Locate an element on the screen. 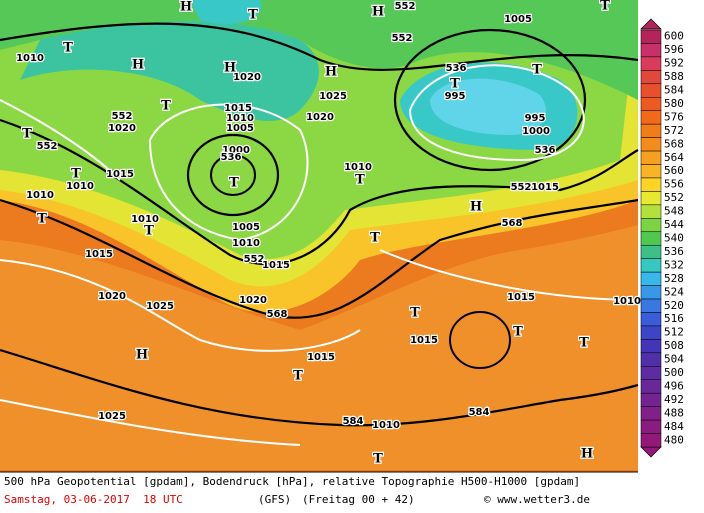 This screenshot has height=513, width=704. colorbar-tick-label: 568 is located at coordinates (674, 143).